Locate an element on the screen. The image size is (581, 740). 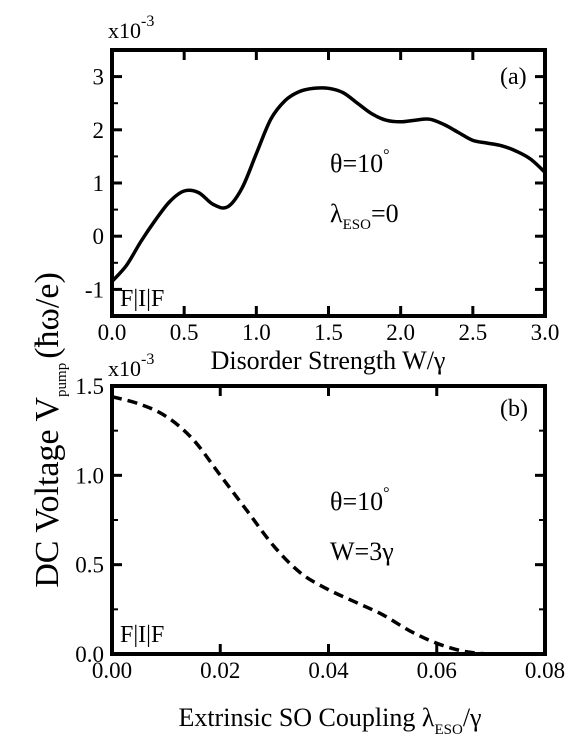
panel-b-y-tick-label: 0.5 is located at coordinates (89, 565).